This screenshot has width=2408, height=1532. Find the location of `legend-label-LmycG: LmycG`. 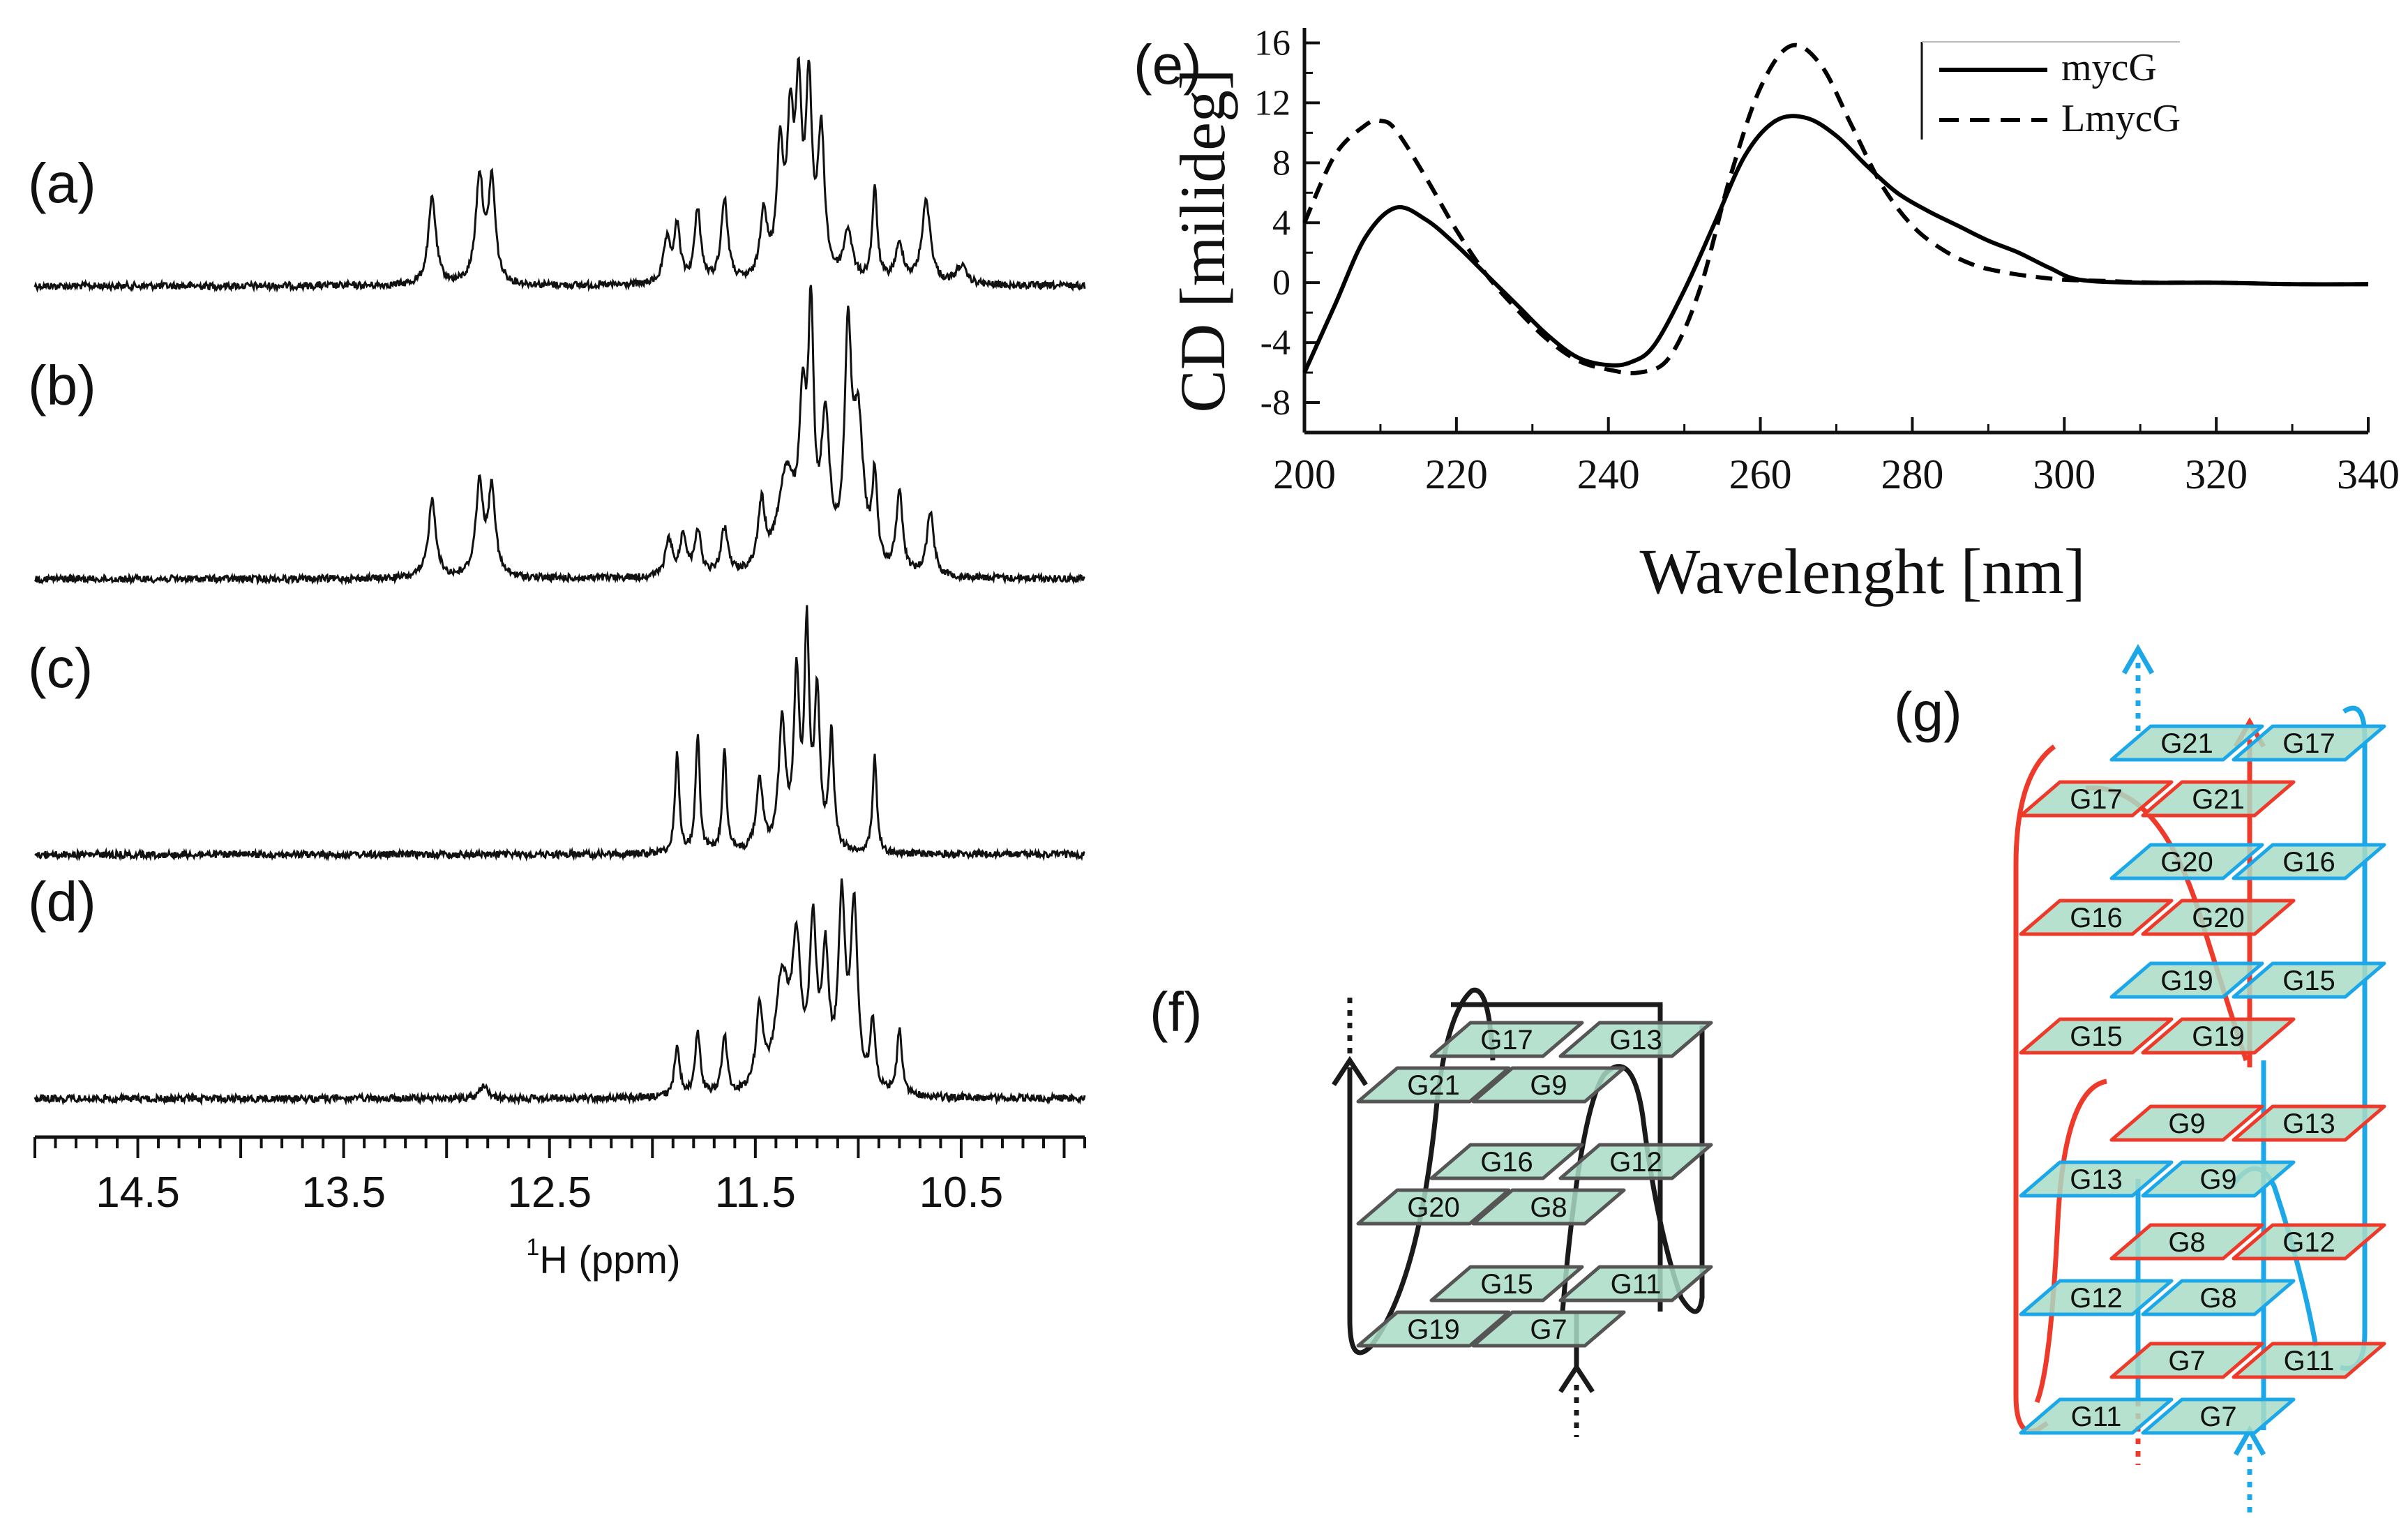

legend-label-LmycG: LmycG is located at coordinates (2121, 118).